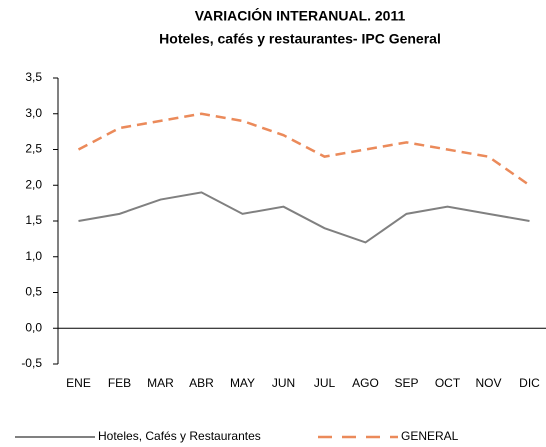  What do you see at coordinates (201, 383) in the screenshot?
I see `x-tick-label: ABR` at bounding box center [201, 383].